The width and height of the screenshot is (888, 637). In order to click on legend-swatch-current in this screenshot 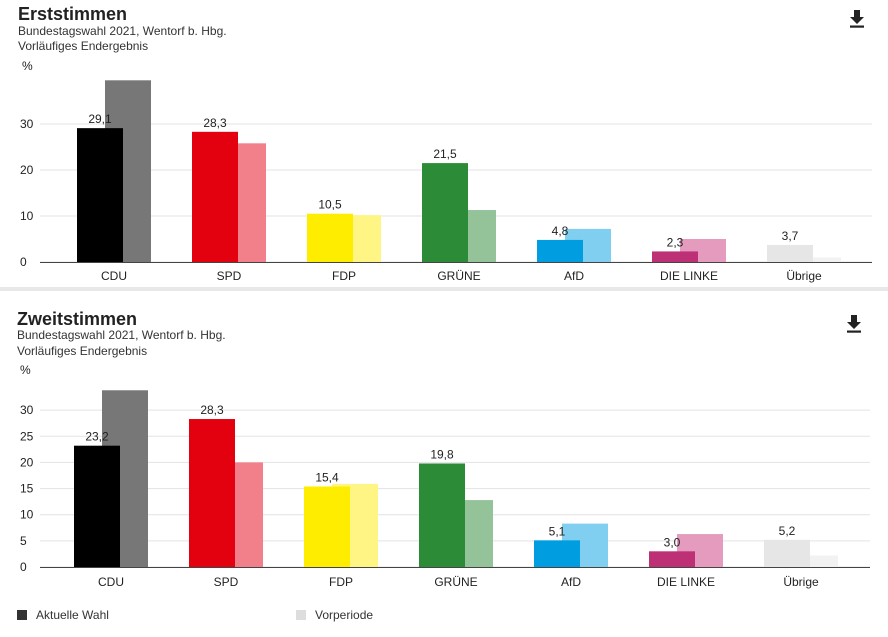, I will do `click(22, 615)`.